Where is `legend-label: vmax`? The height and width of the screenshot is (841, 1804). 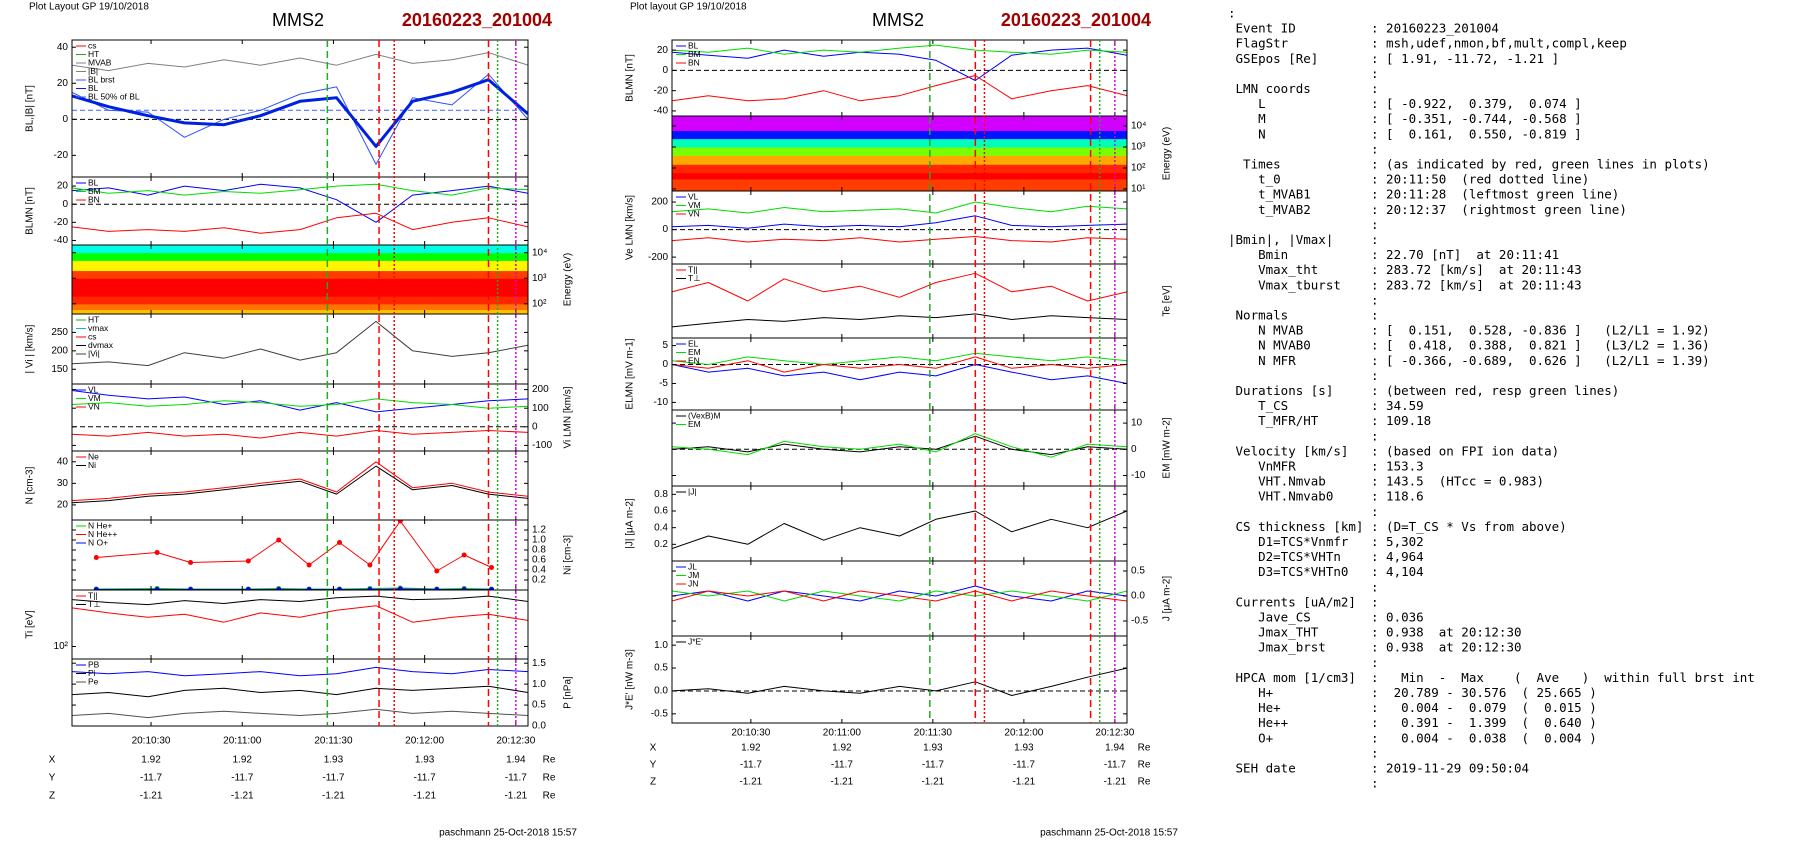 legend-label: vmax is located at coordinates (98, 328).